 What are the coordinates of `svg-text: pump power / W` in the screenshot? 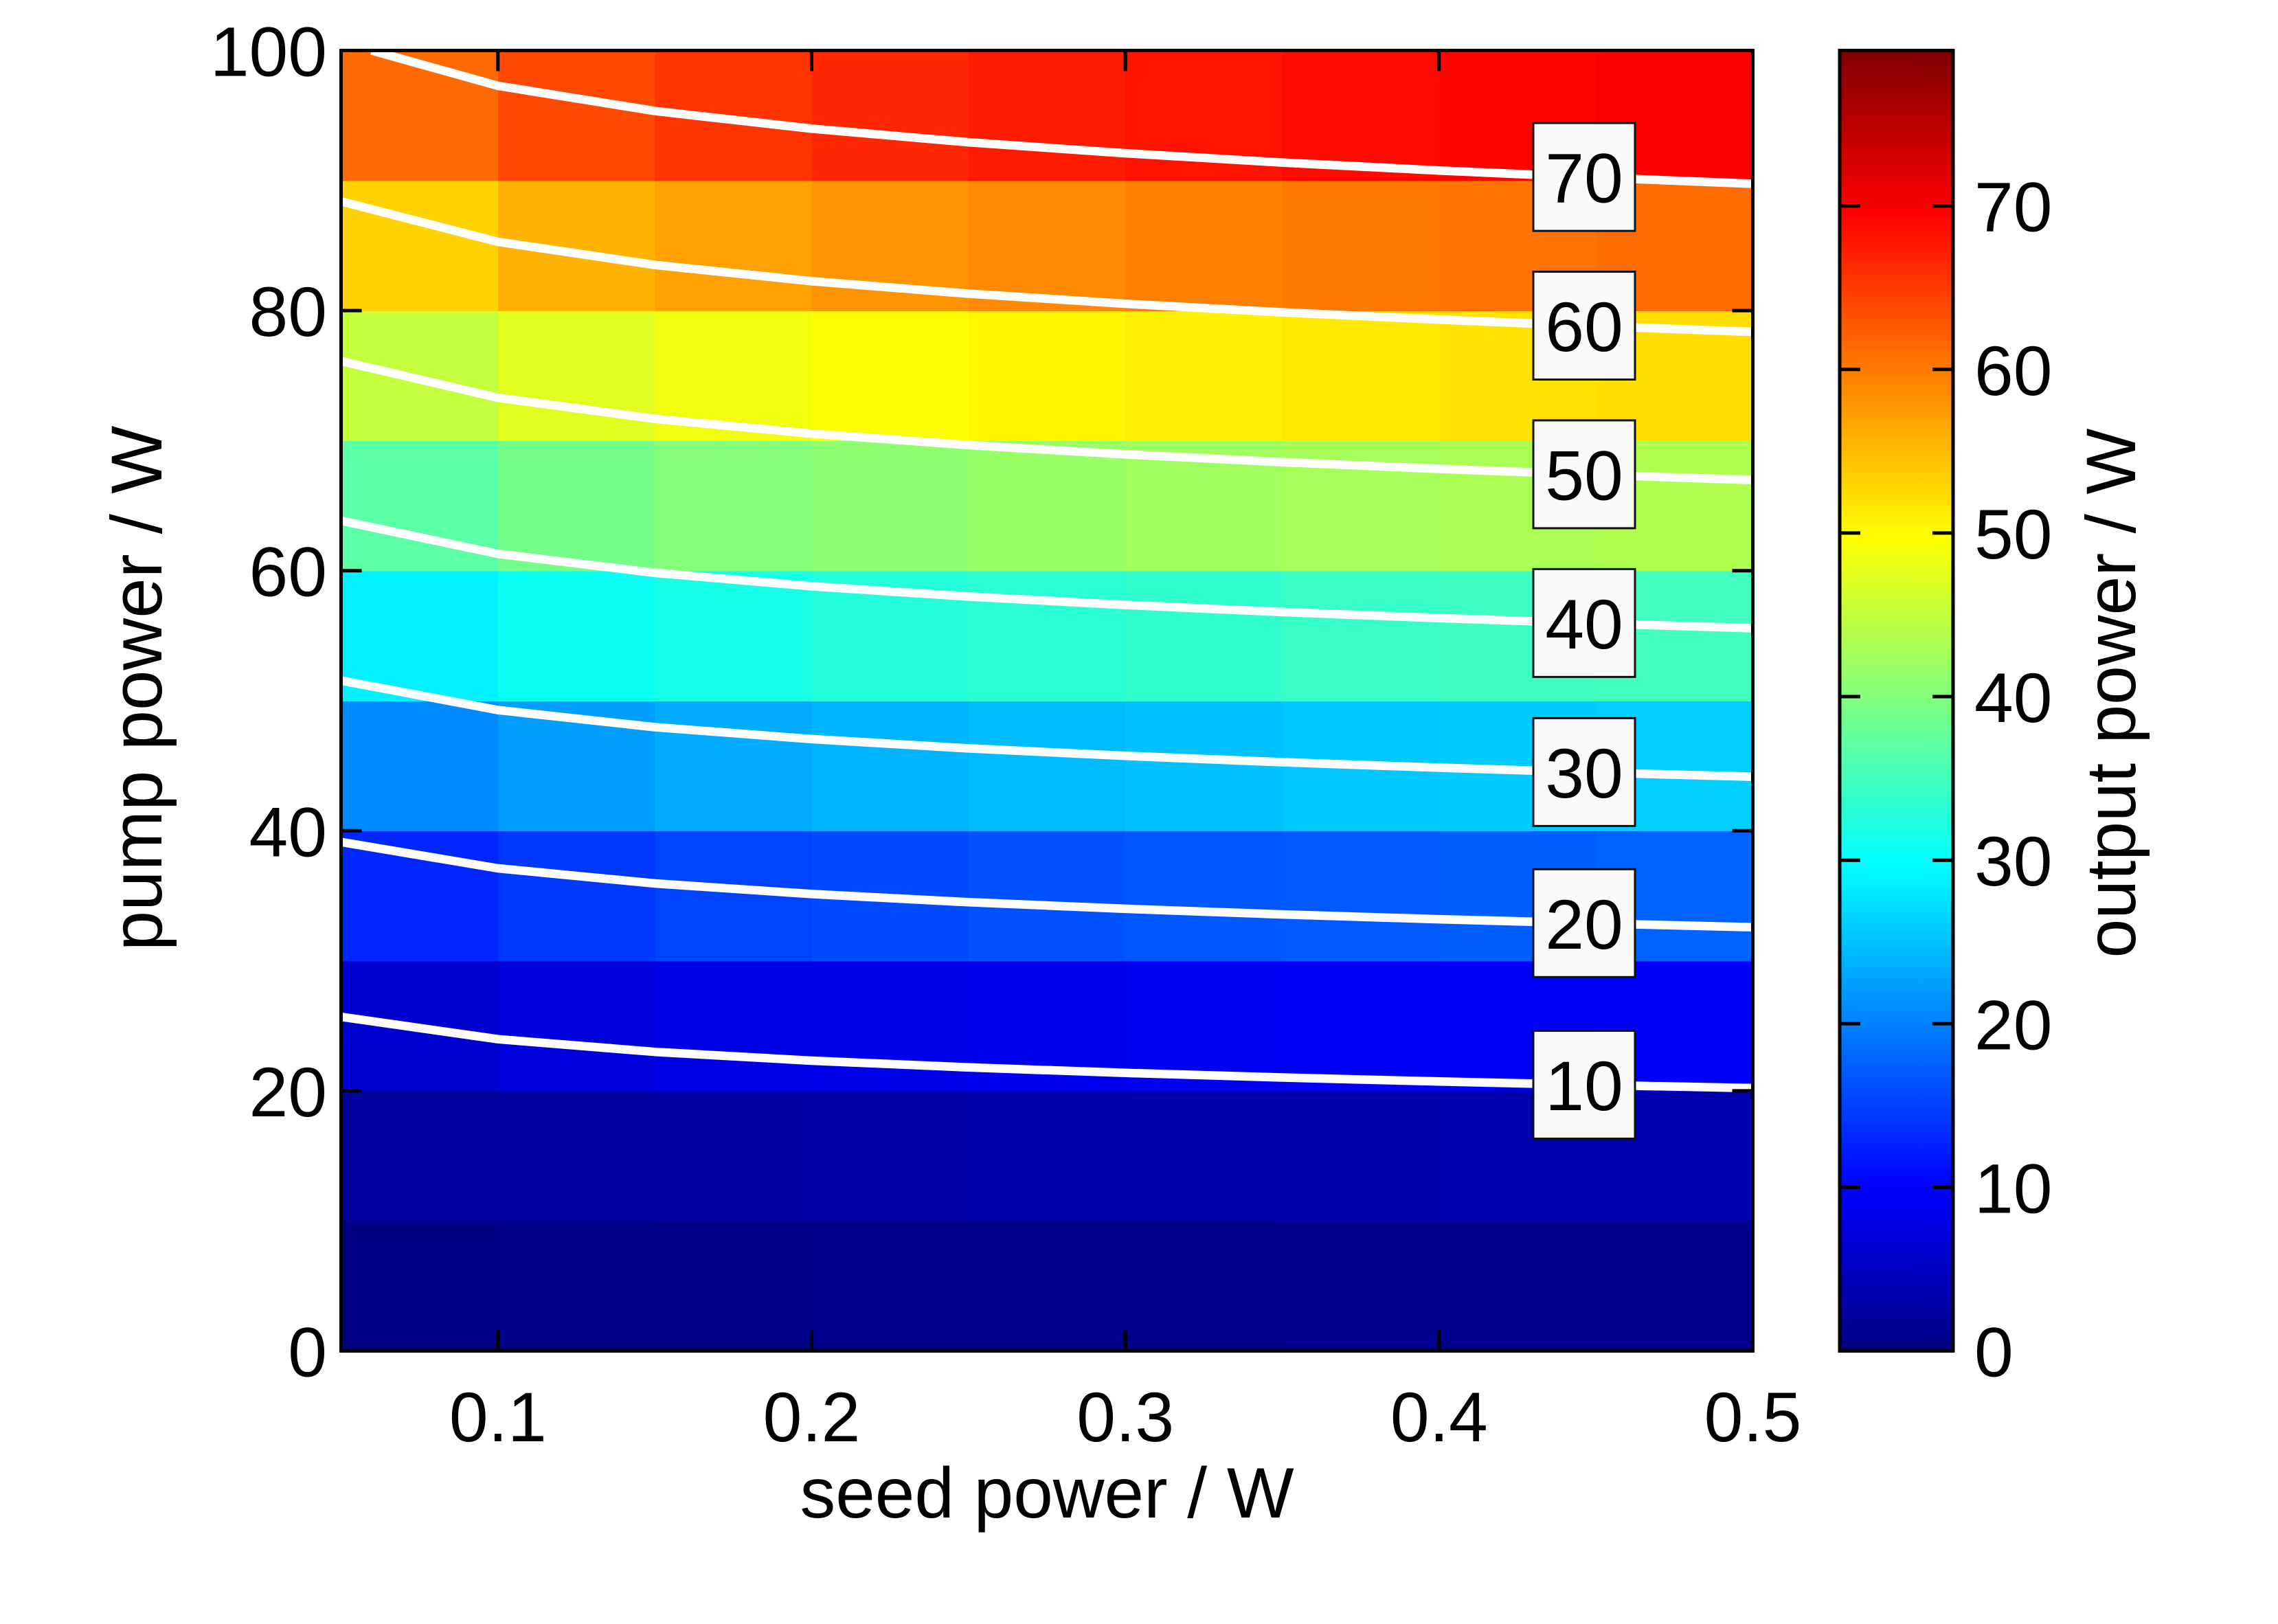 It's located at (137, 688).